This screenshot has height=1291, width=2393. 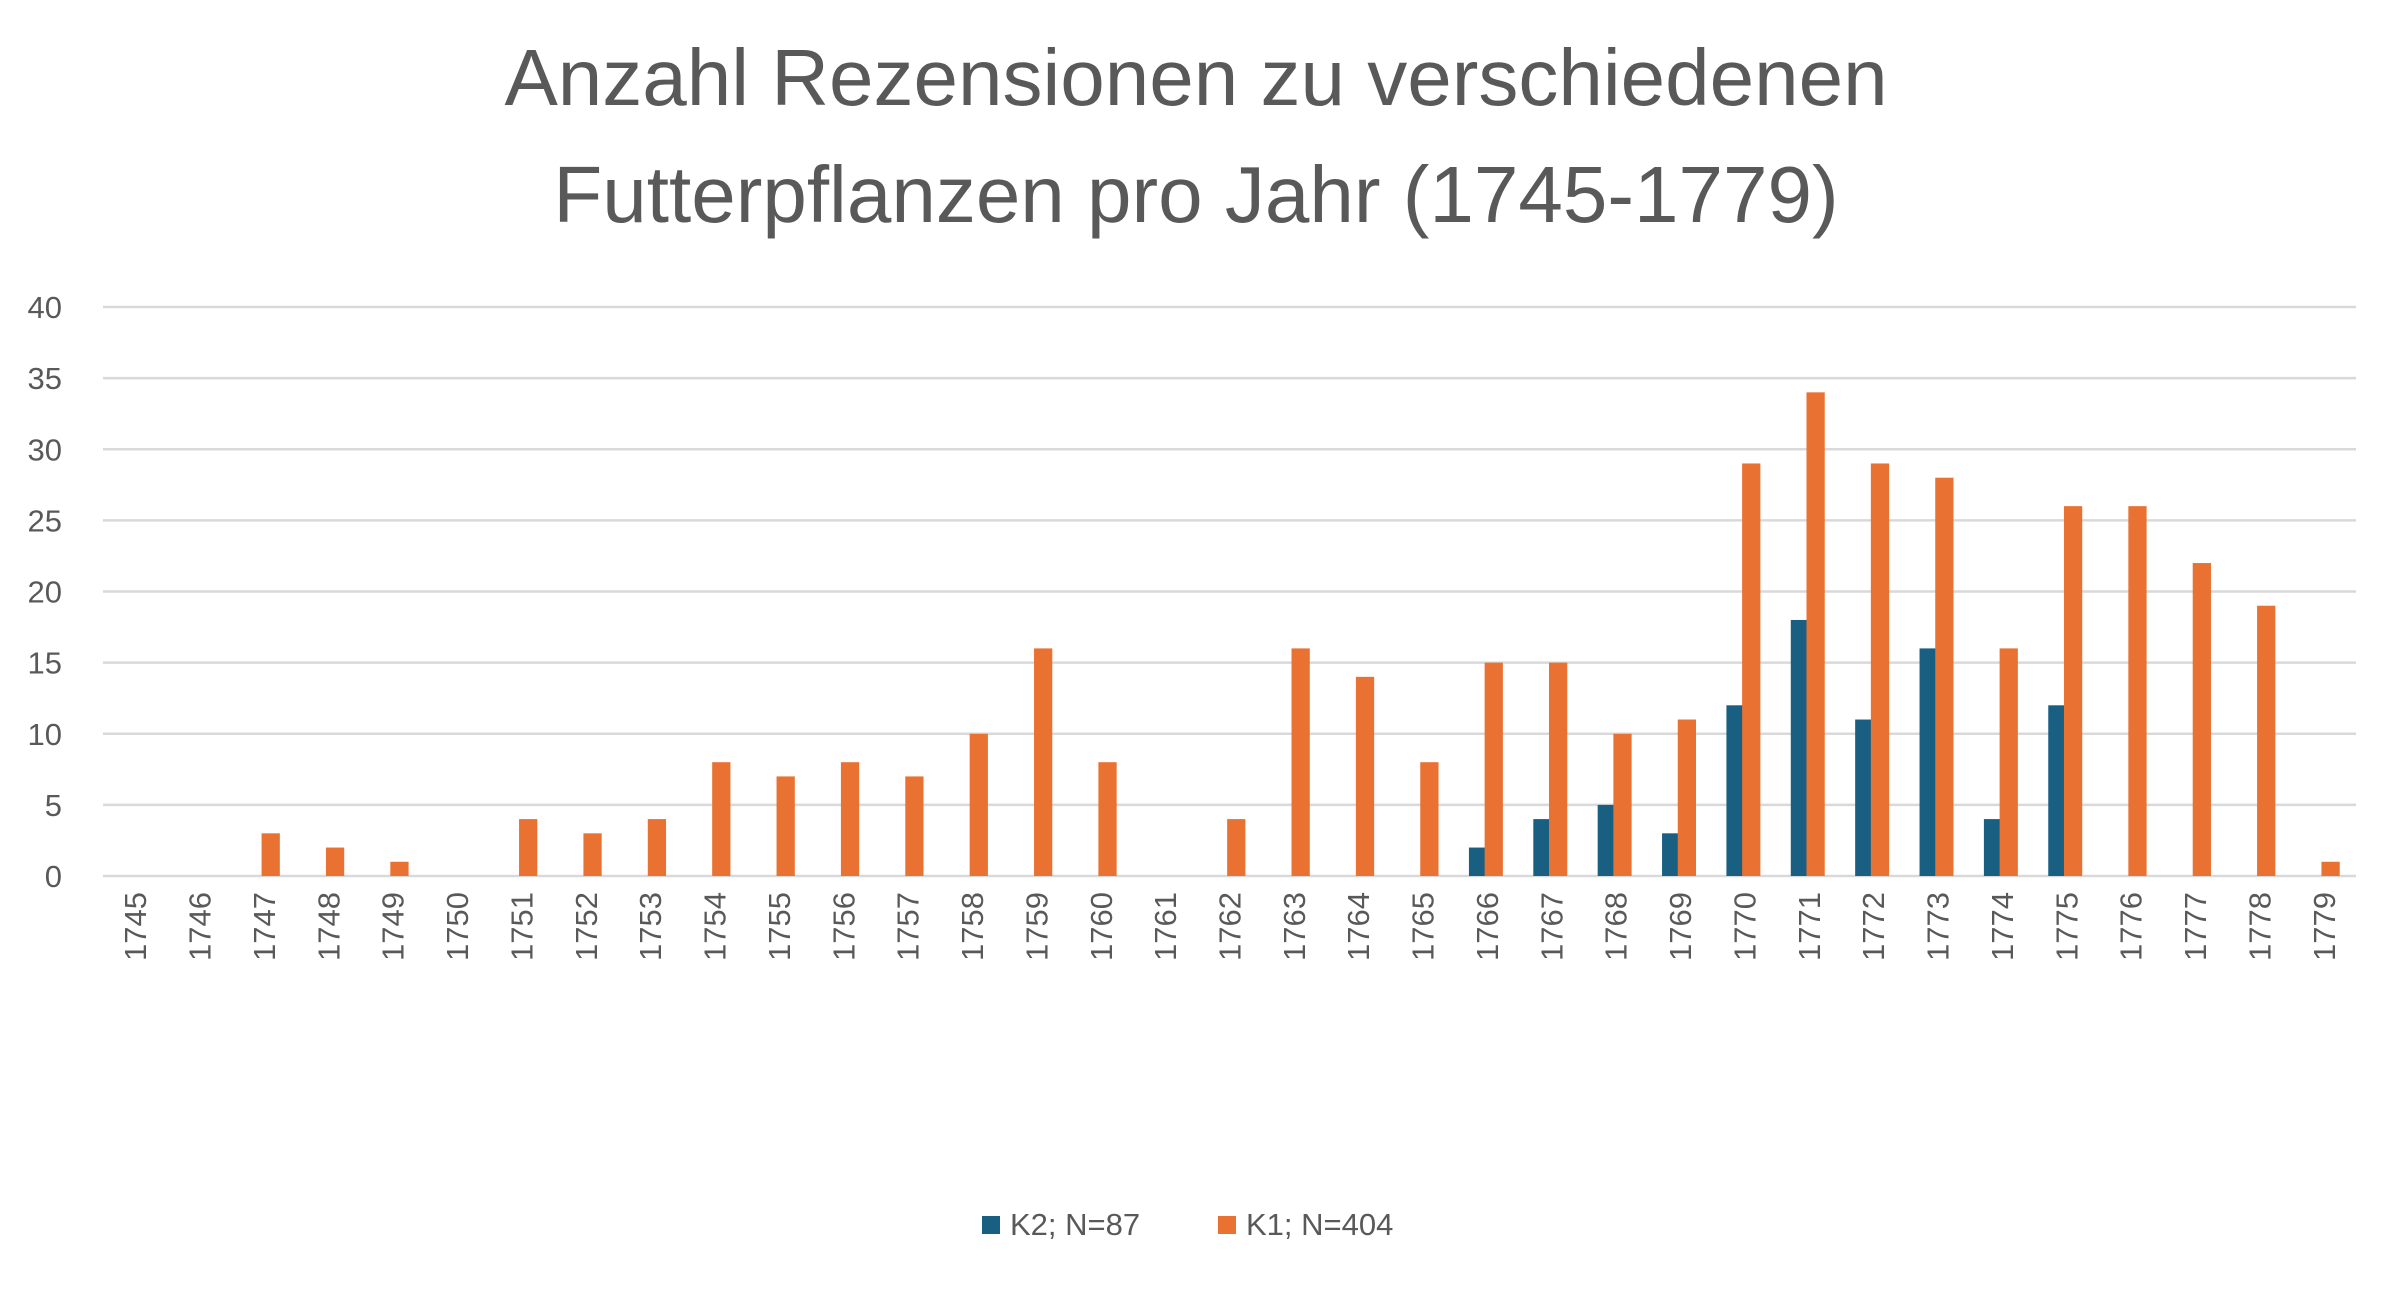 What do you see at coordinates (45, 307) in the screenshot?
I see `y-tick-label: 40` at bounding box center [45, 307].